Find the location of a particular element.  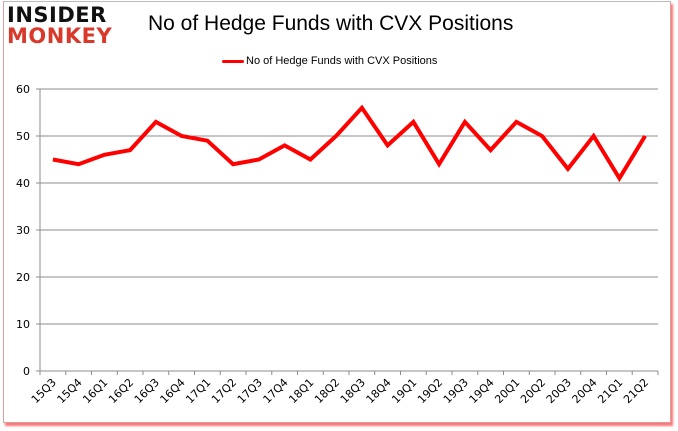

chart-title: No of Hedge Funds with CVX Positions is located at coordinates (331, 23).